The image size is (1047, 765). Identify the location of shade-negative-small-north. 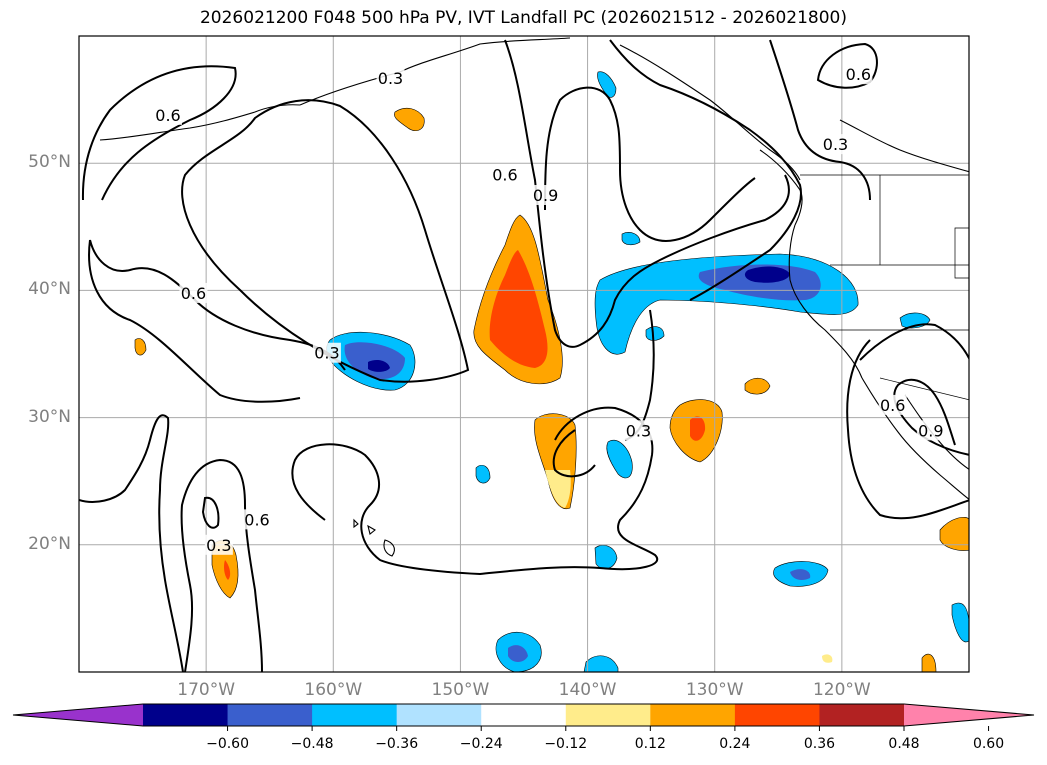
(607, 84).